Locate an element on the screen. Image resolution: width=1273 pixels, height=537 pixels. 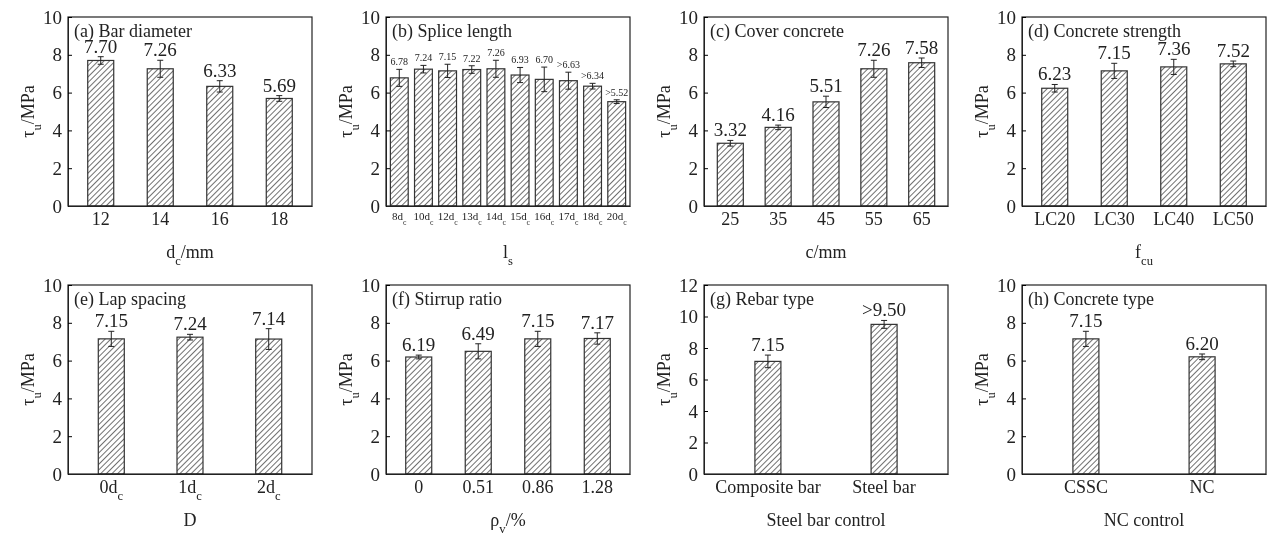
x-tick-label: 65 is located at coordinates (921, 218).